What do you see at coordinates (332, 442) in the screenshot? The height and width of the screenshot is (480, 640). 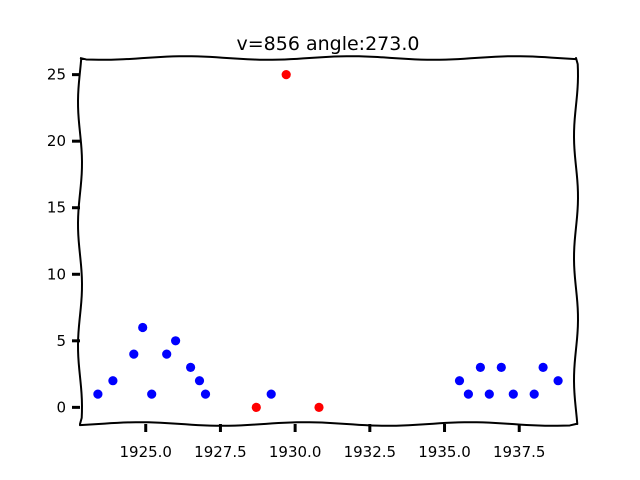 I see `x-axis-ticks: 1925.0 1927.5 1930.0 1932.5 1935.0 1937.5` at bounding box center [332, 442].